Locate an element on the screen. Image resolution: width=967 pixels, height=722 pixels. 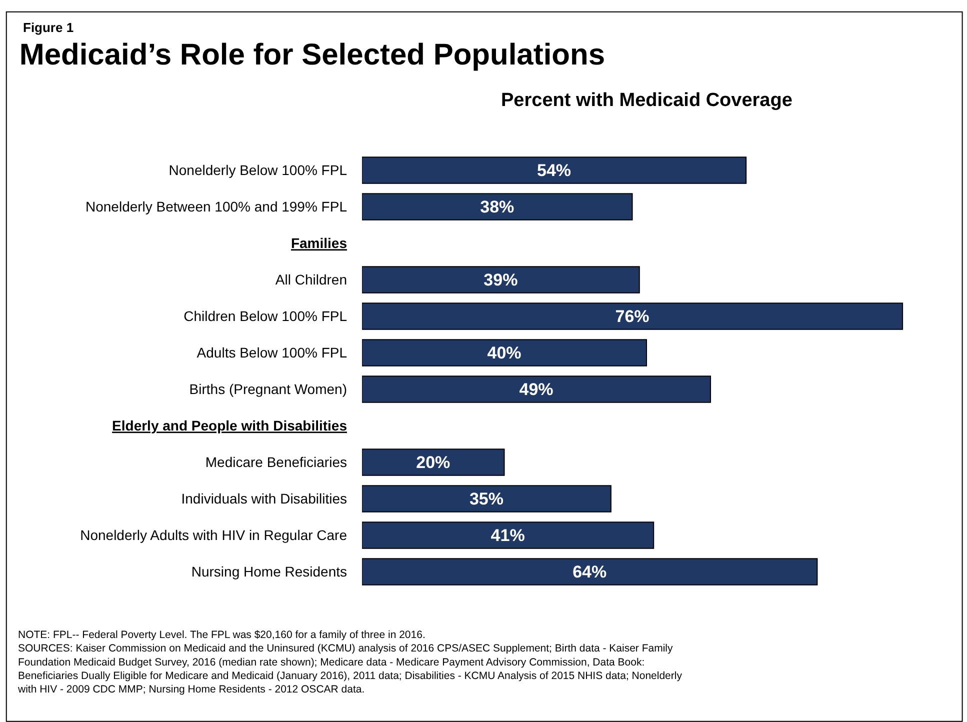
data-label: 54% is located at coordinates (554, 170).